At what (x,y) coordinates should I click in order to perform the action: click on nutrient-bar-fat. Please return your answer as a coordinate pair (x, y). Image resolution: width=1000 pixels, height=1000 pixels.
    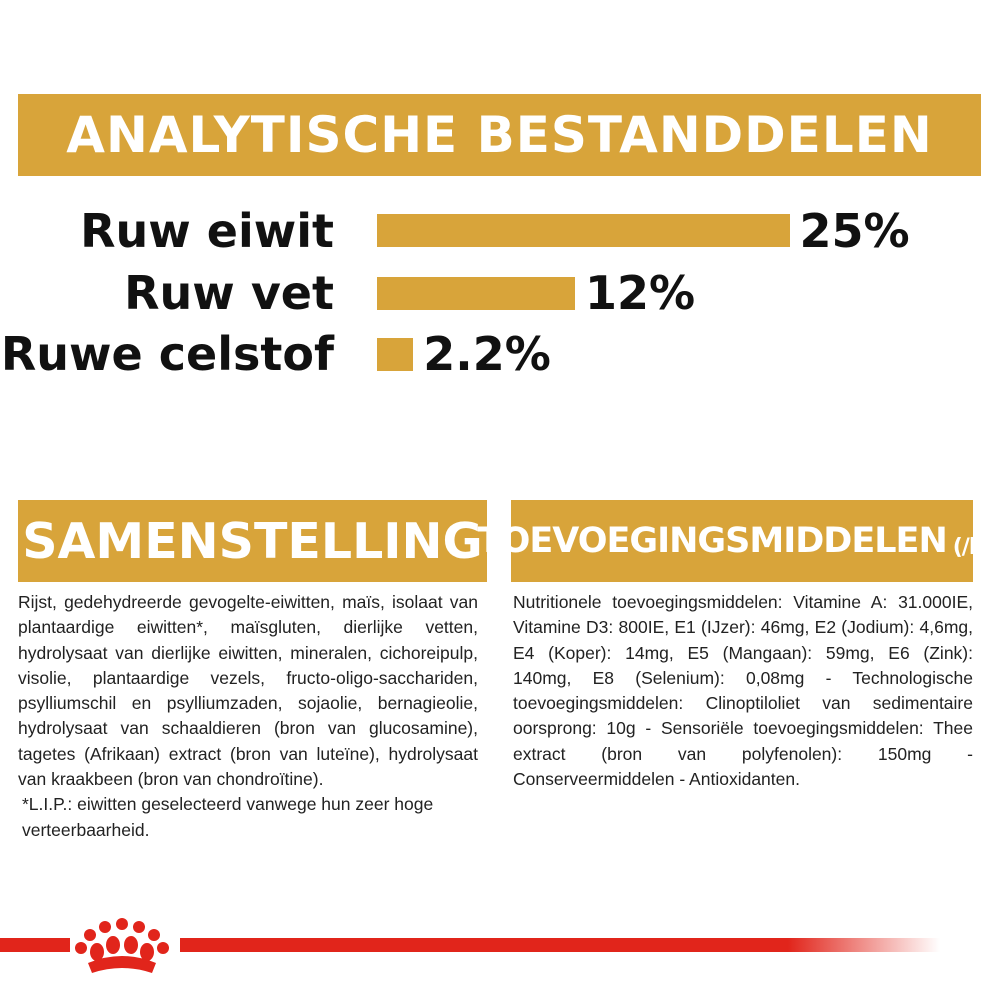
    Looking at the image, I should click on (476, 293).